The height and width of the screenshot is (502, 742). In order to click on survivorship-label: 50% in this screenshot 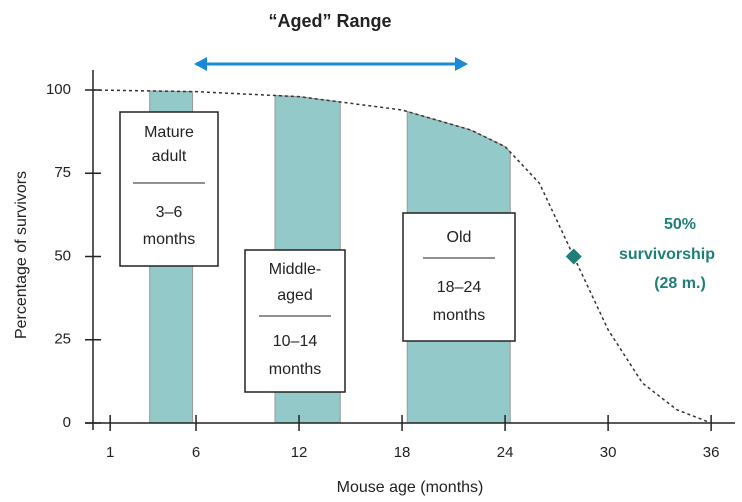, I will do `click(680, 224)`.